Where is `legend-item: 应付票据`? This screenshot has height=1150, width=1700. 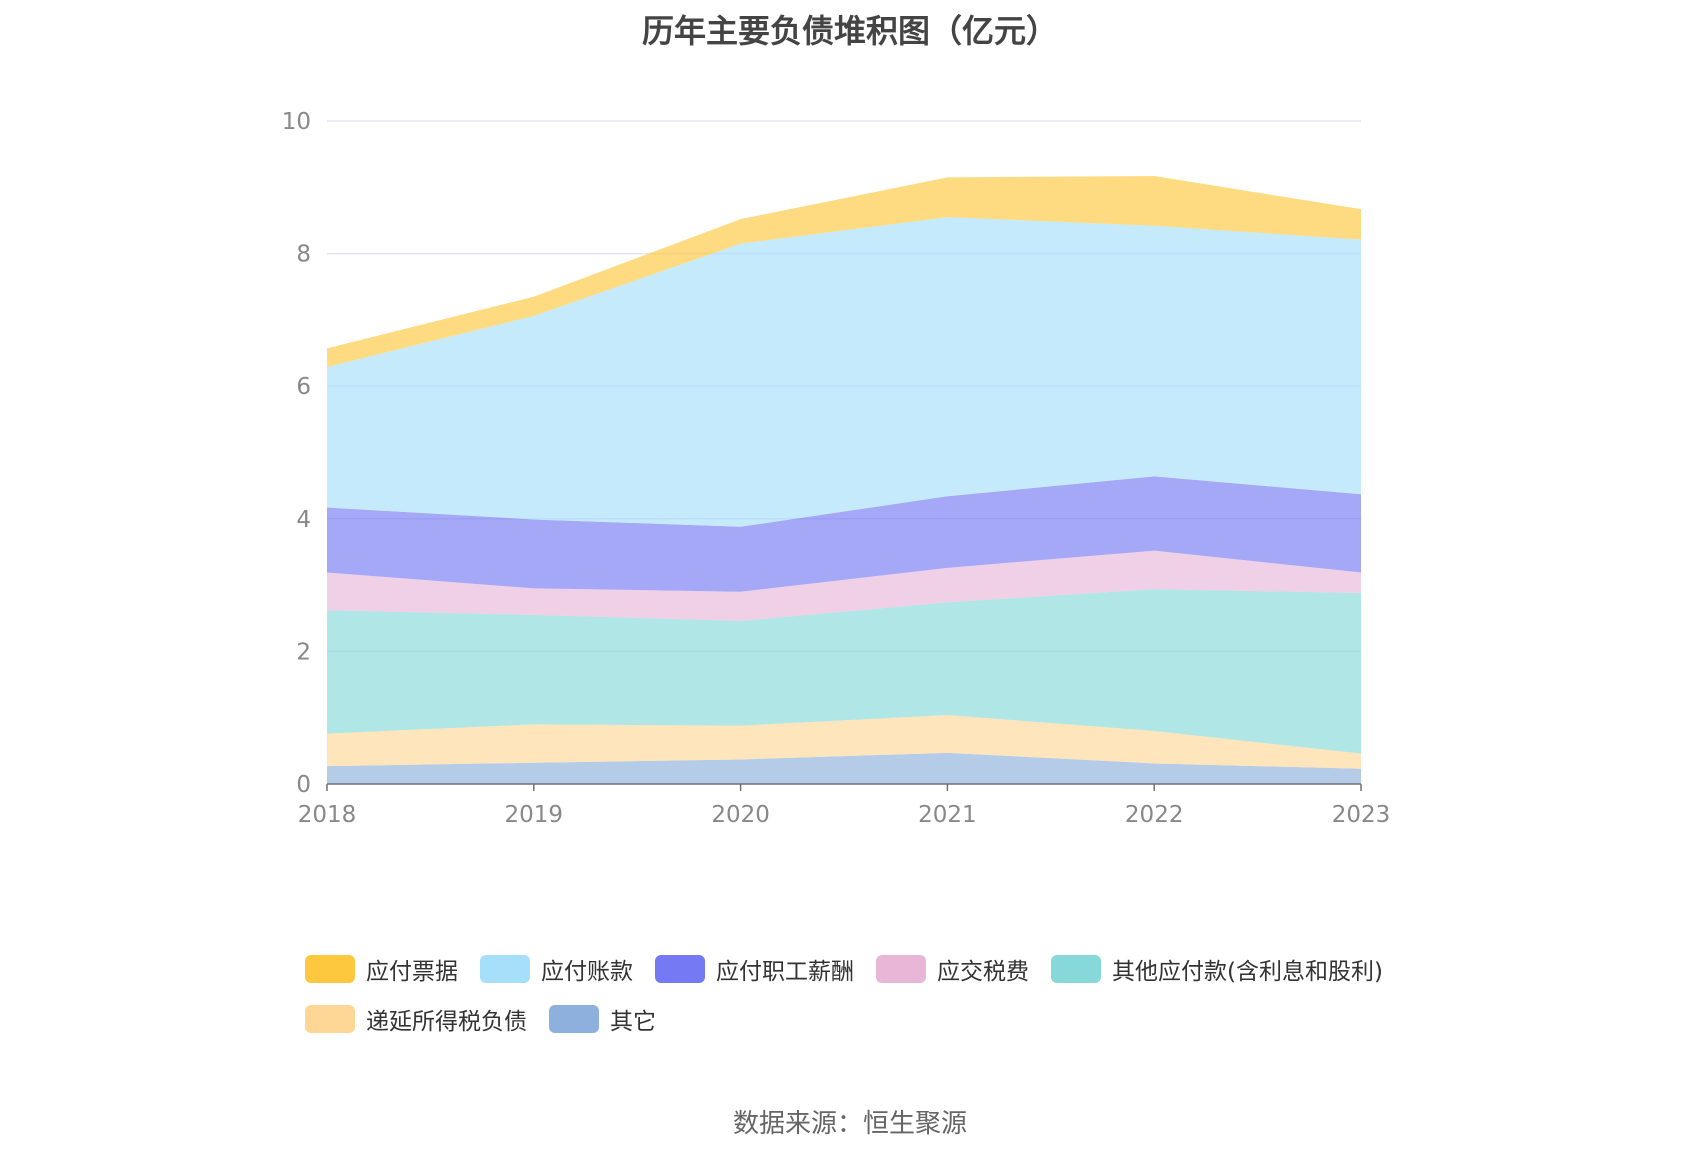
legend-item: 应付票据 is located at coordinates (381, 969).